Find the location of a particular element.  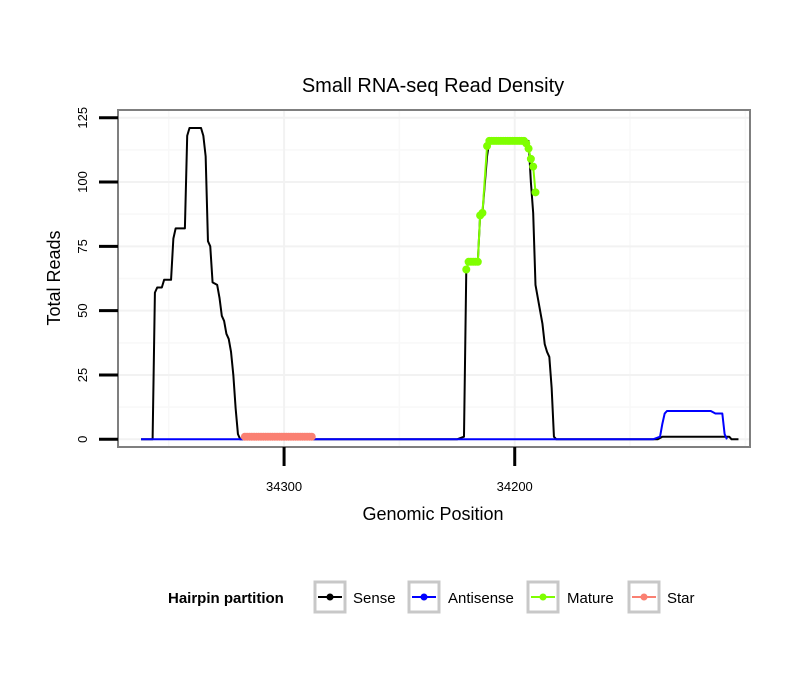

y-tick-label: 0 is located at coordinates (82, 439).